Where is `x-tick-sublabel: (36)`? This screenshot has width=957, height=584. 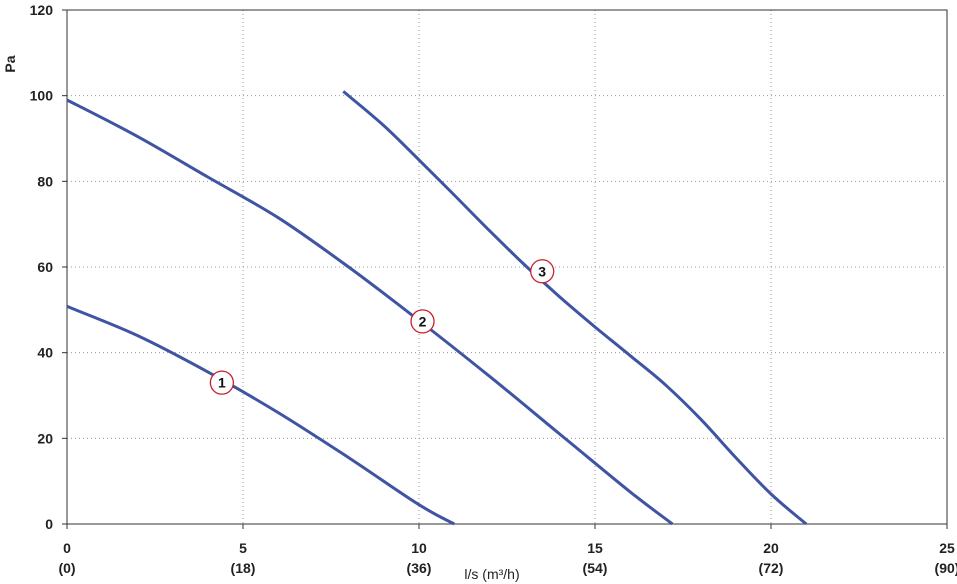 x-tick-sublabel: (36) is located at coordinates (419, 568).